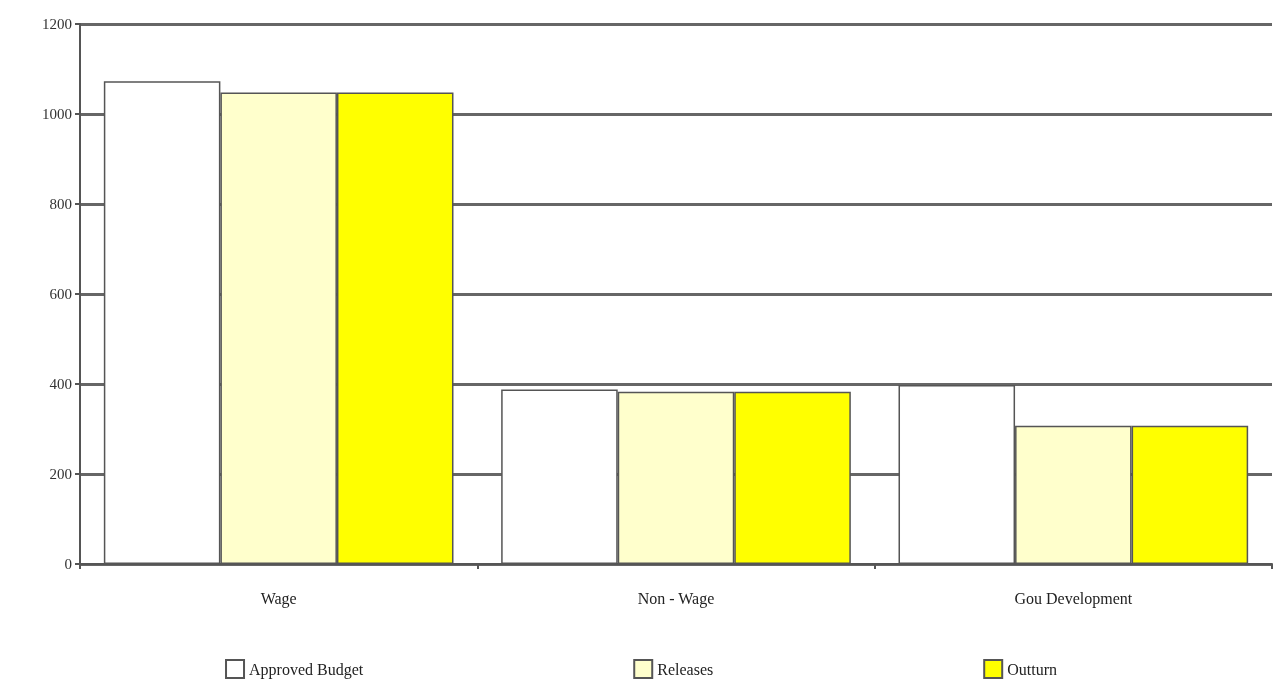  I want to click on y-tick-label: 1200, so click(57, 24).